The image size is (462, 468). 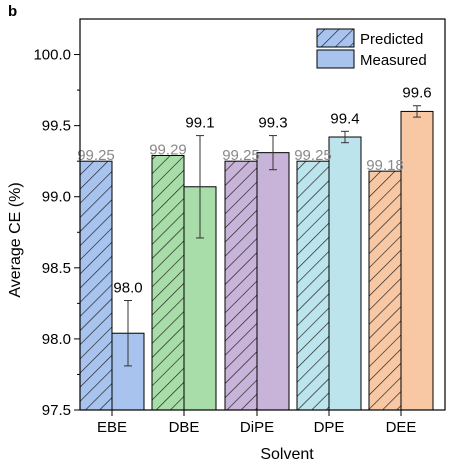 I want to click on measured-bar-dpe, so click(x=345, y=273).